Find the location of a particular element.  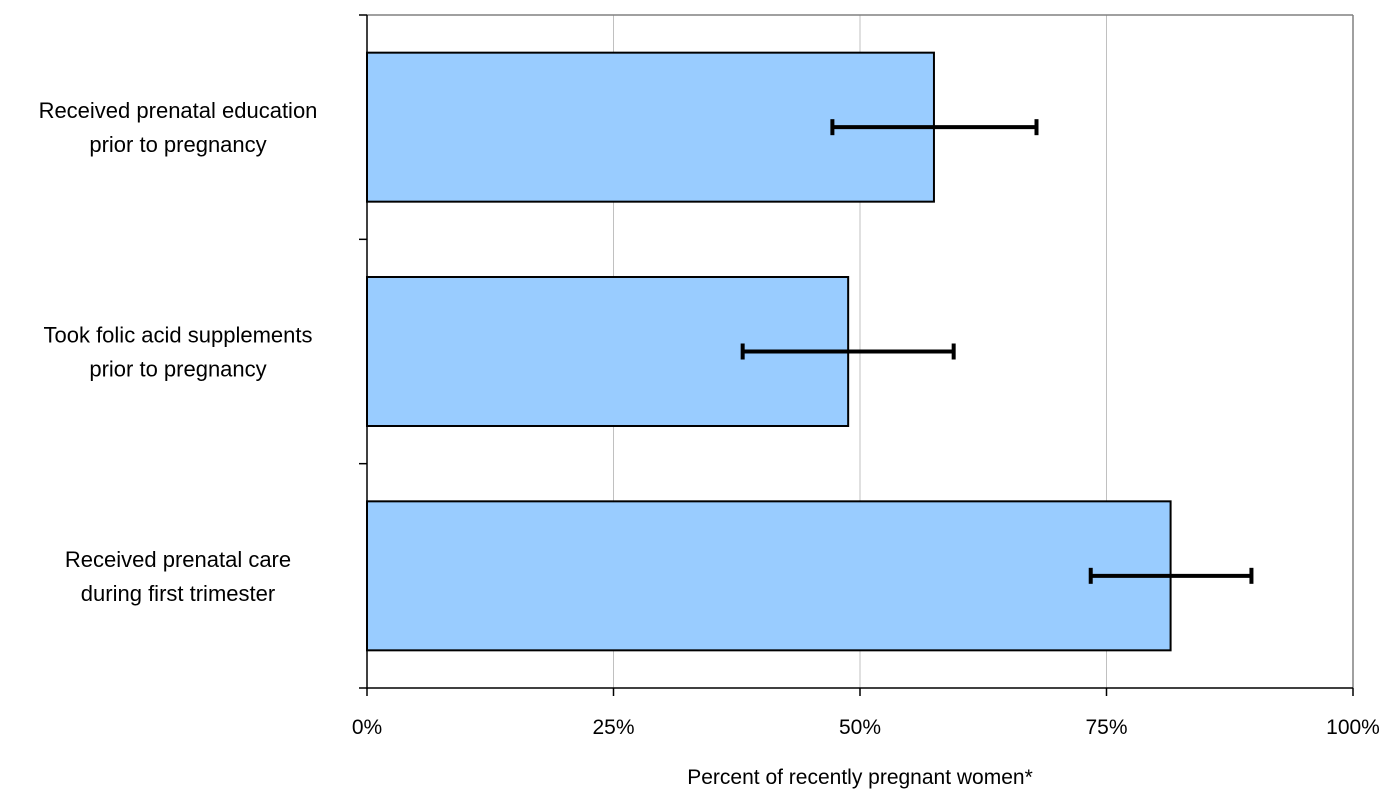

x-tick-label-75: 75% is located at coordinates (1106, 727).